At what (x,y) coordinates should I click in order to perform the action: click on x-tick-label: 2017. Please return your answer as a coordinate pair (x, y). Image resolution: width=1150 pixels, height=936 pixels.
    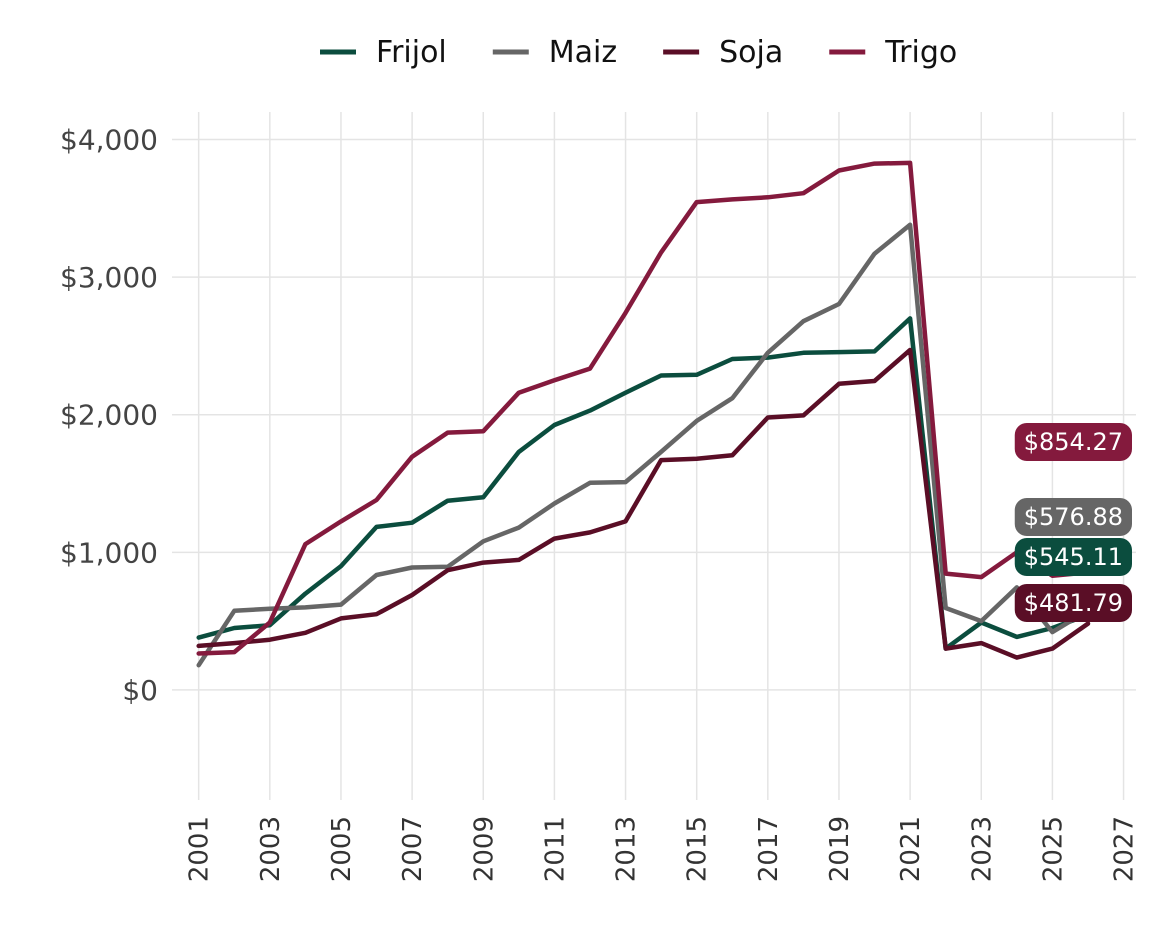
    Looking at the image, I should click on (769, 849).